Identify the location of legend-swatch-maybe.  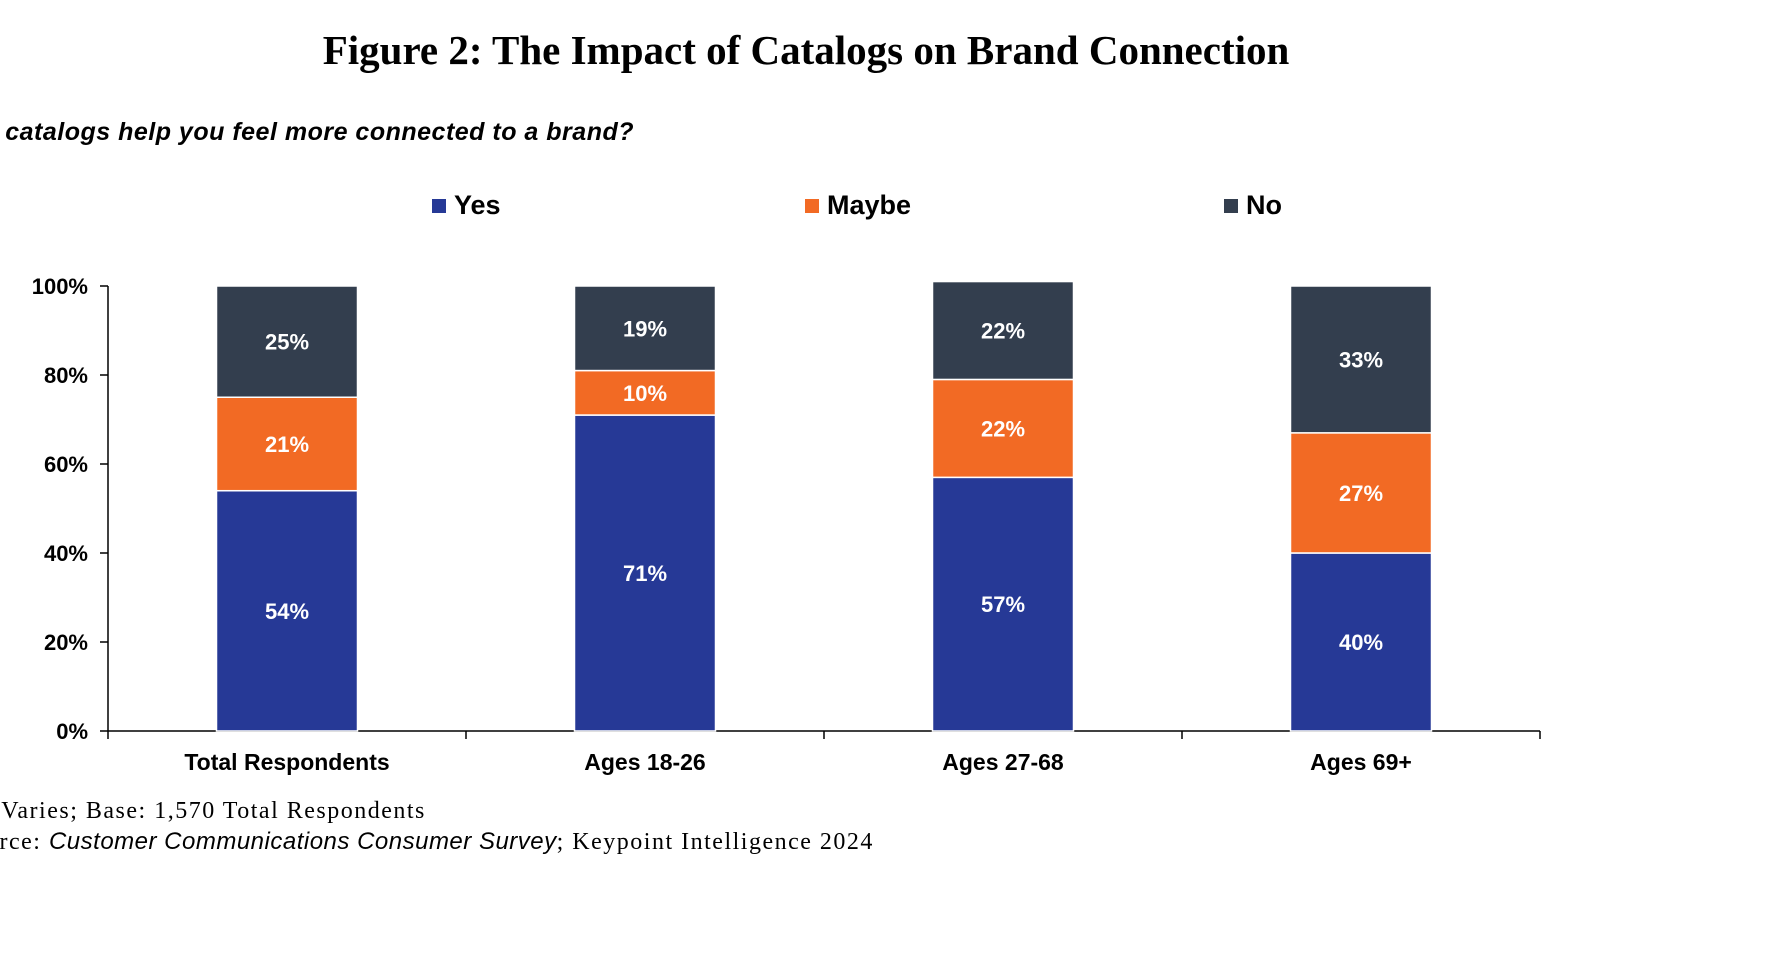
(812, 205).